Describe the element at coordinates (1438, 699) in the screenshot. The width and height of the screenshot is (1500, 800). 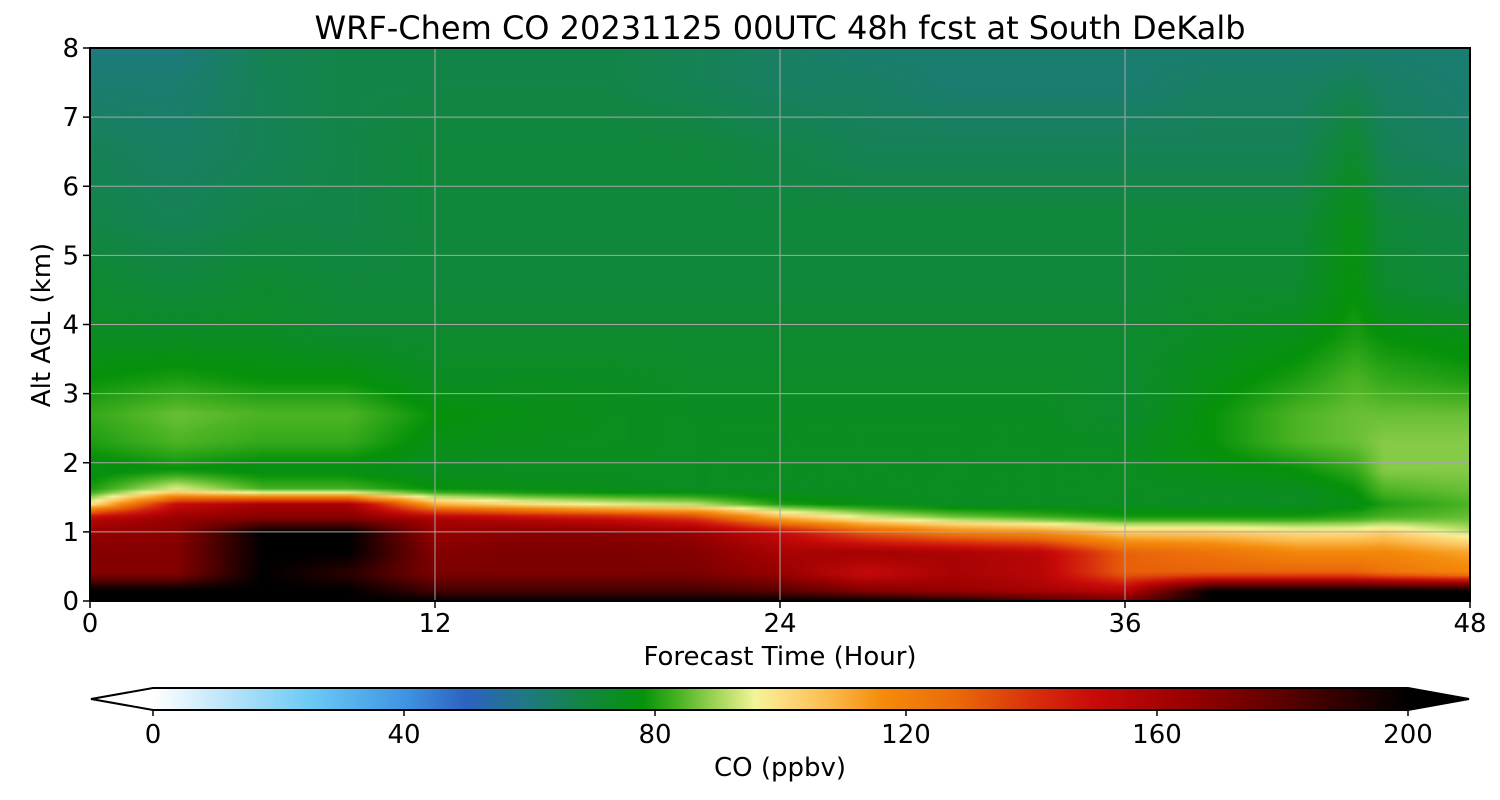
I see `colorbar-max-extension` at that location.